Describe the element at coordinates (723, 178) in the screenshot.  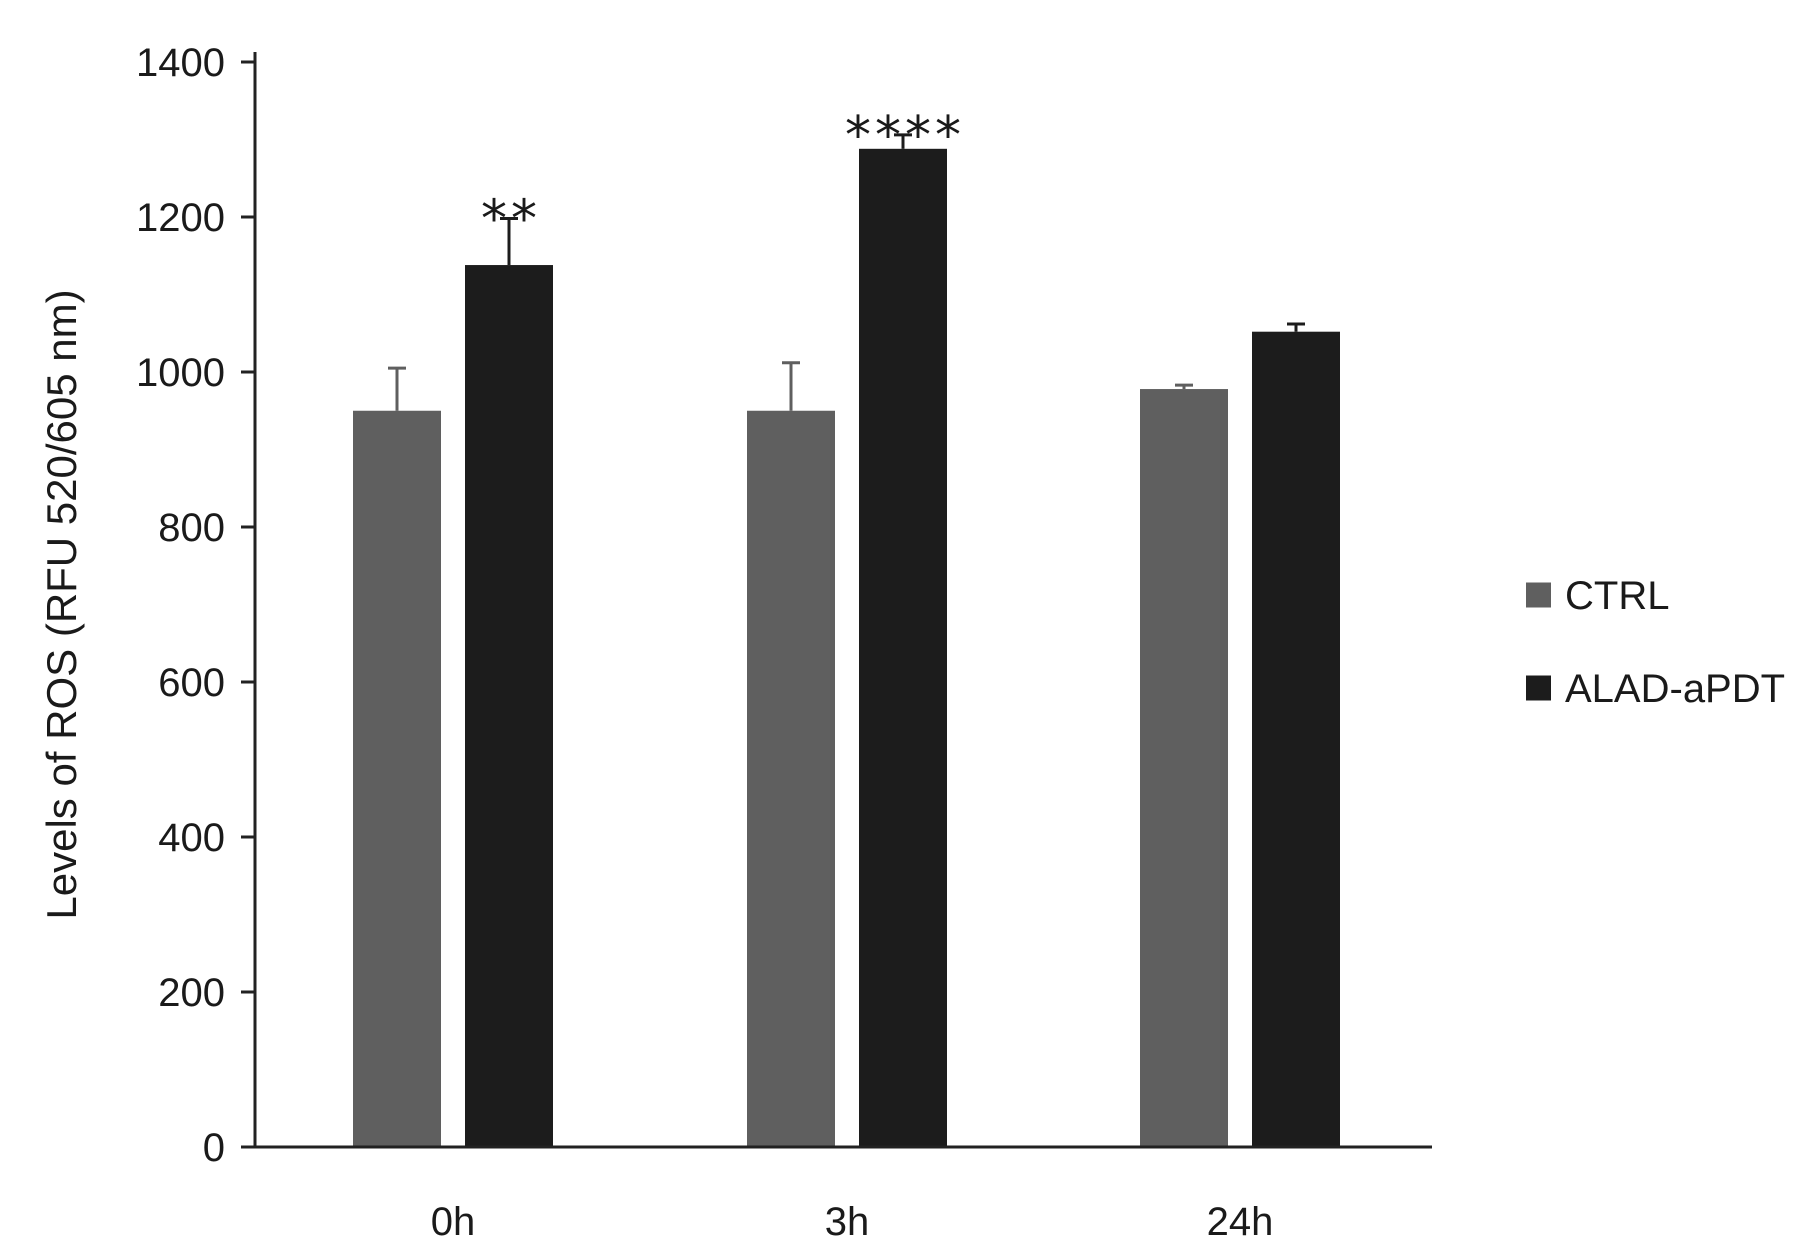
I see `significance-layer: ******` at that location.